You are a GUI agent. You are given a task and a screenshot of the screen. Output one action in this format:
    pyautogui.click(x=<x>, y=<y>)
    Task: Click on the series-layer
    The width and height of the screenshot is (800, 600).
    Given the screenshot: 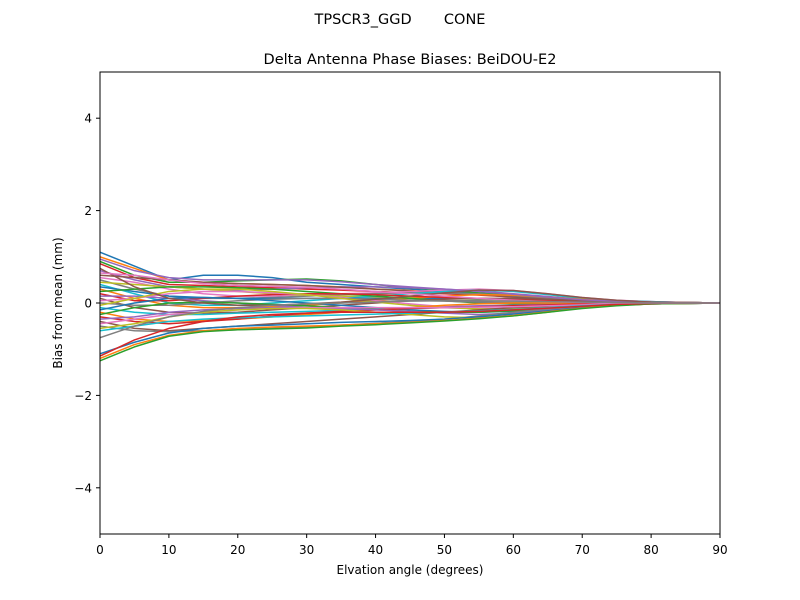 What is the action you would take?
    pyautogui.click(x=410, y=306)
    